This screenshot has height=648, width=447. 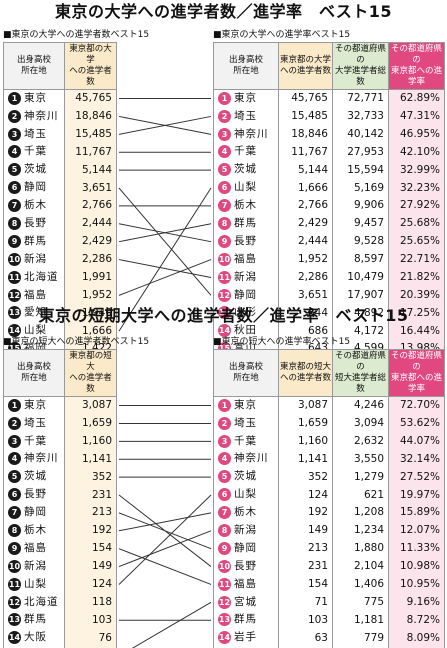 I want to click on prefecture-name: 栃木, so click(x=245, y=512).